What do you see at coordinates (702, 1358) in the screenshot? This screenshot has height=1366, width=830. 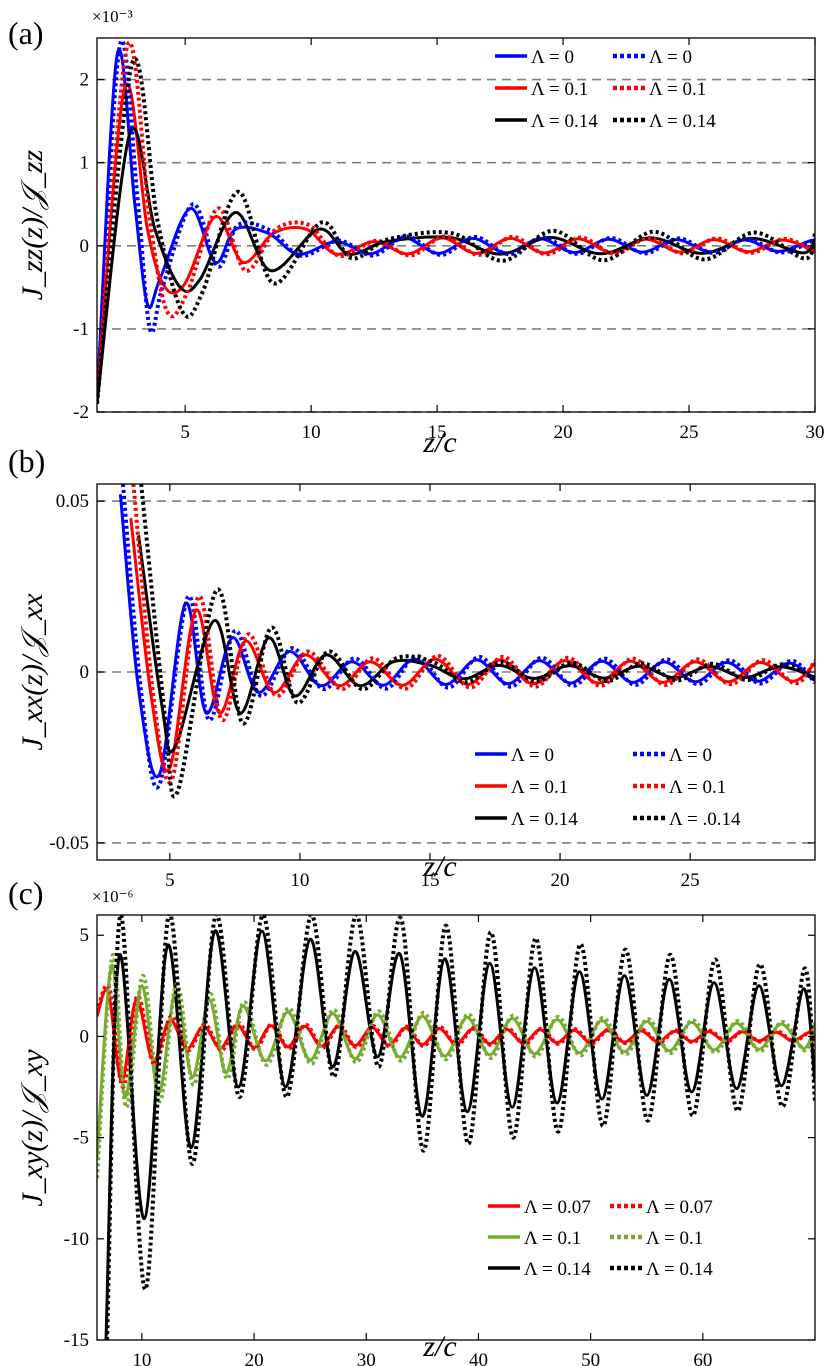 I see `x-tick-label: 60` at bounding box center [702, 1358].